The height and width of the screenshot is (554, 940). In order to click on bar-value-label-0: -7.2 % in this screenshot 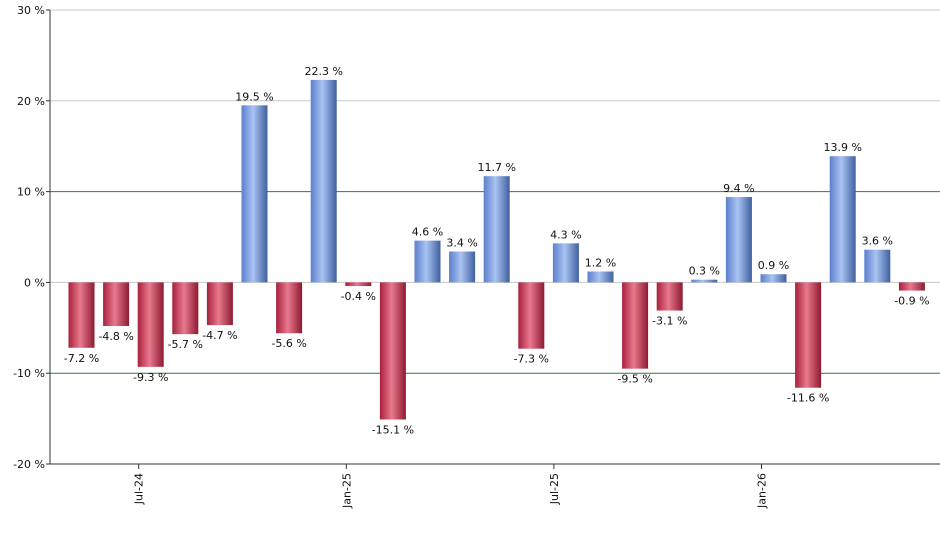, I will do `click(81, 358)`.